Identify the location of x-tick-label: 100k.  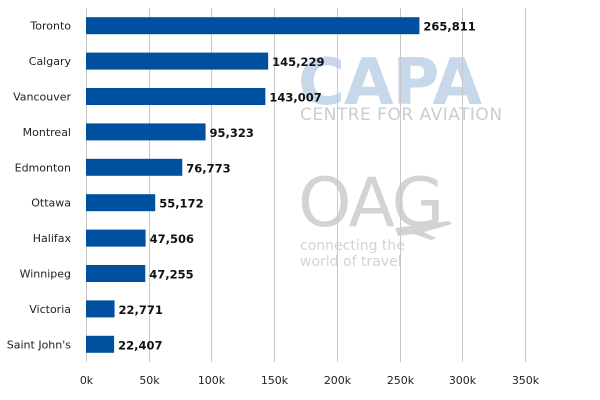
(212, 380).